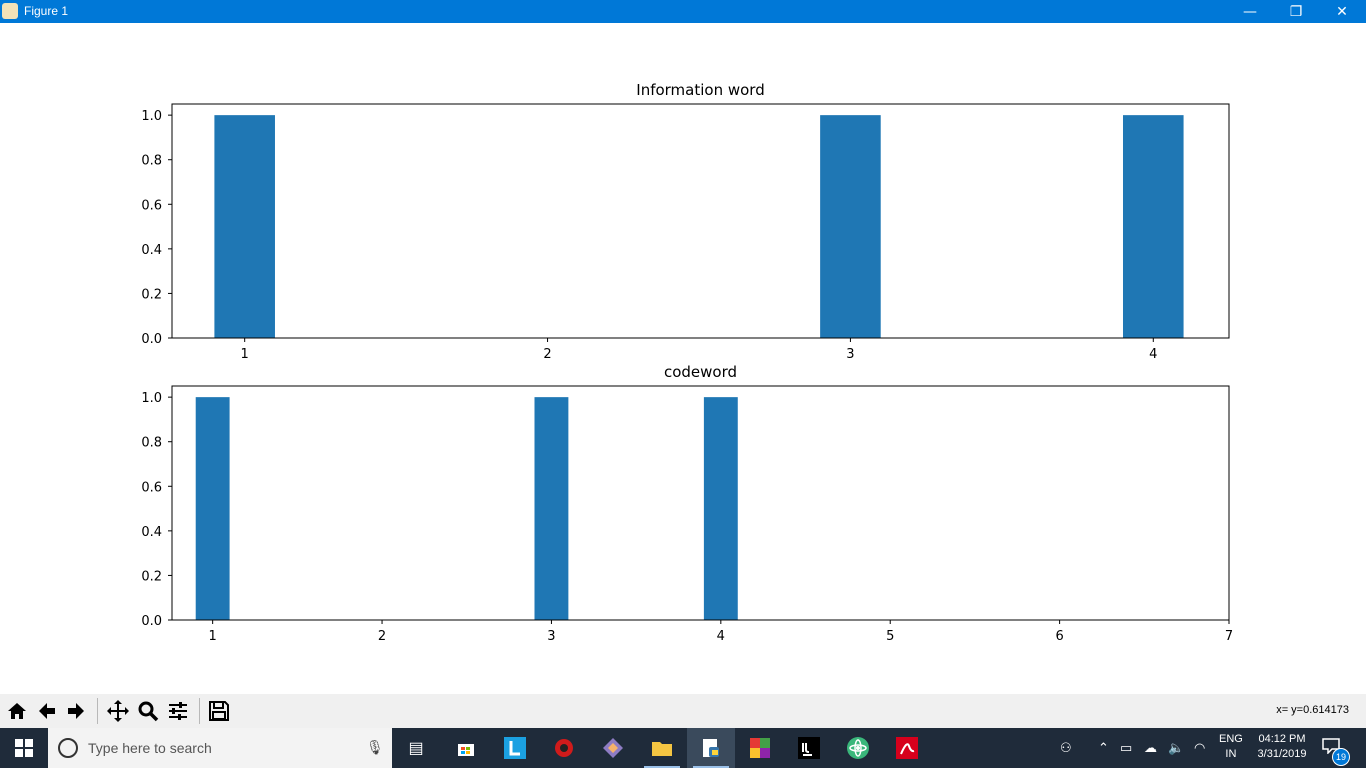  I want to click on y-tick-label: 0.4, so click(151, 250).